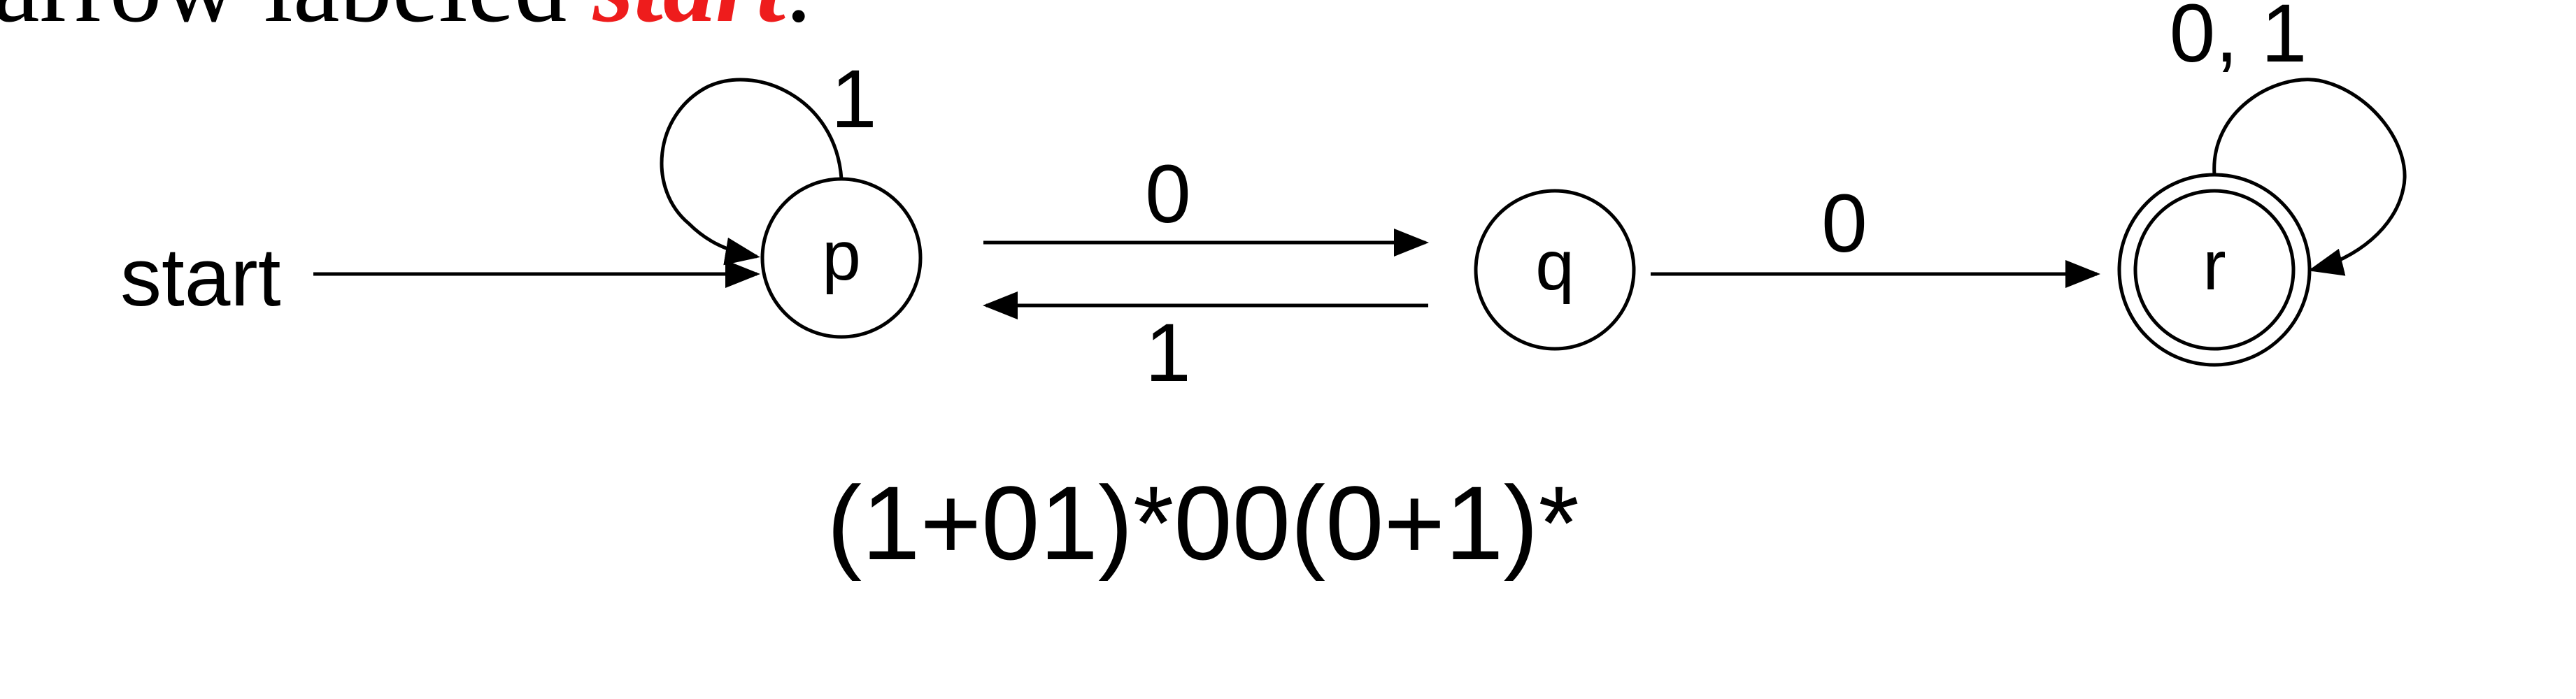 This screenshot has width=2576, height=699. What do you see at coordinates (752, 172) in the screenshot?
I see `p-self-loop` at bounding box center [752, 172].